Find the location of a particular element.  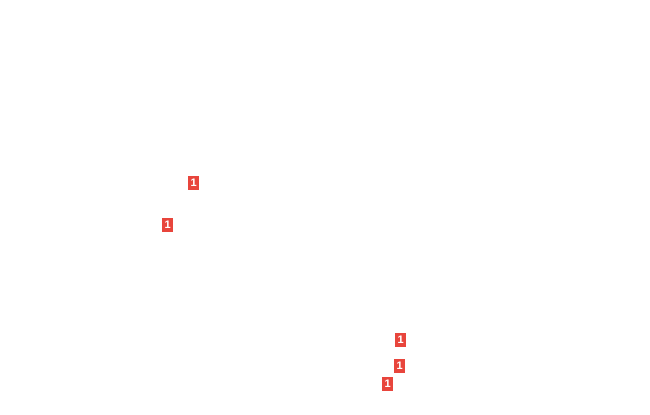

badge-4: 1 is located at coordinates (399, 366).